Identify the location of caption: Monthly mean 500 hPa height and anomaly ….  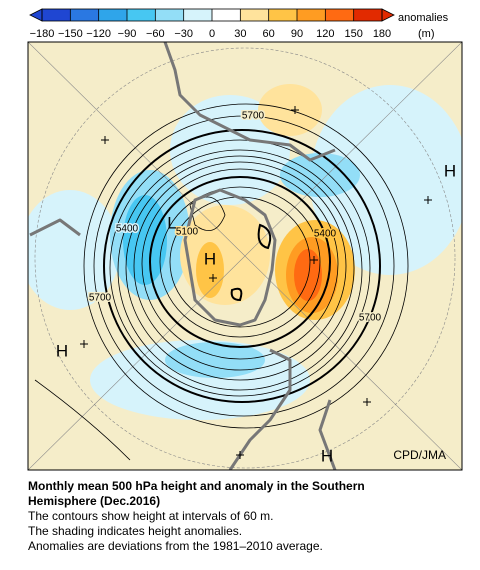
(248, 516).